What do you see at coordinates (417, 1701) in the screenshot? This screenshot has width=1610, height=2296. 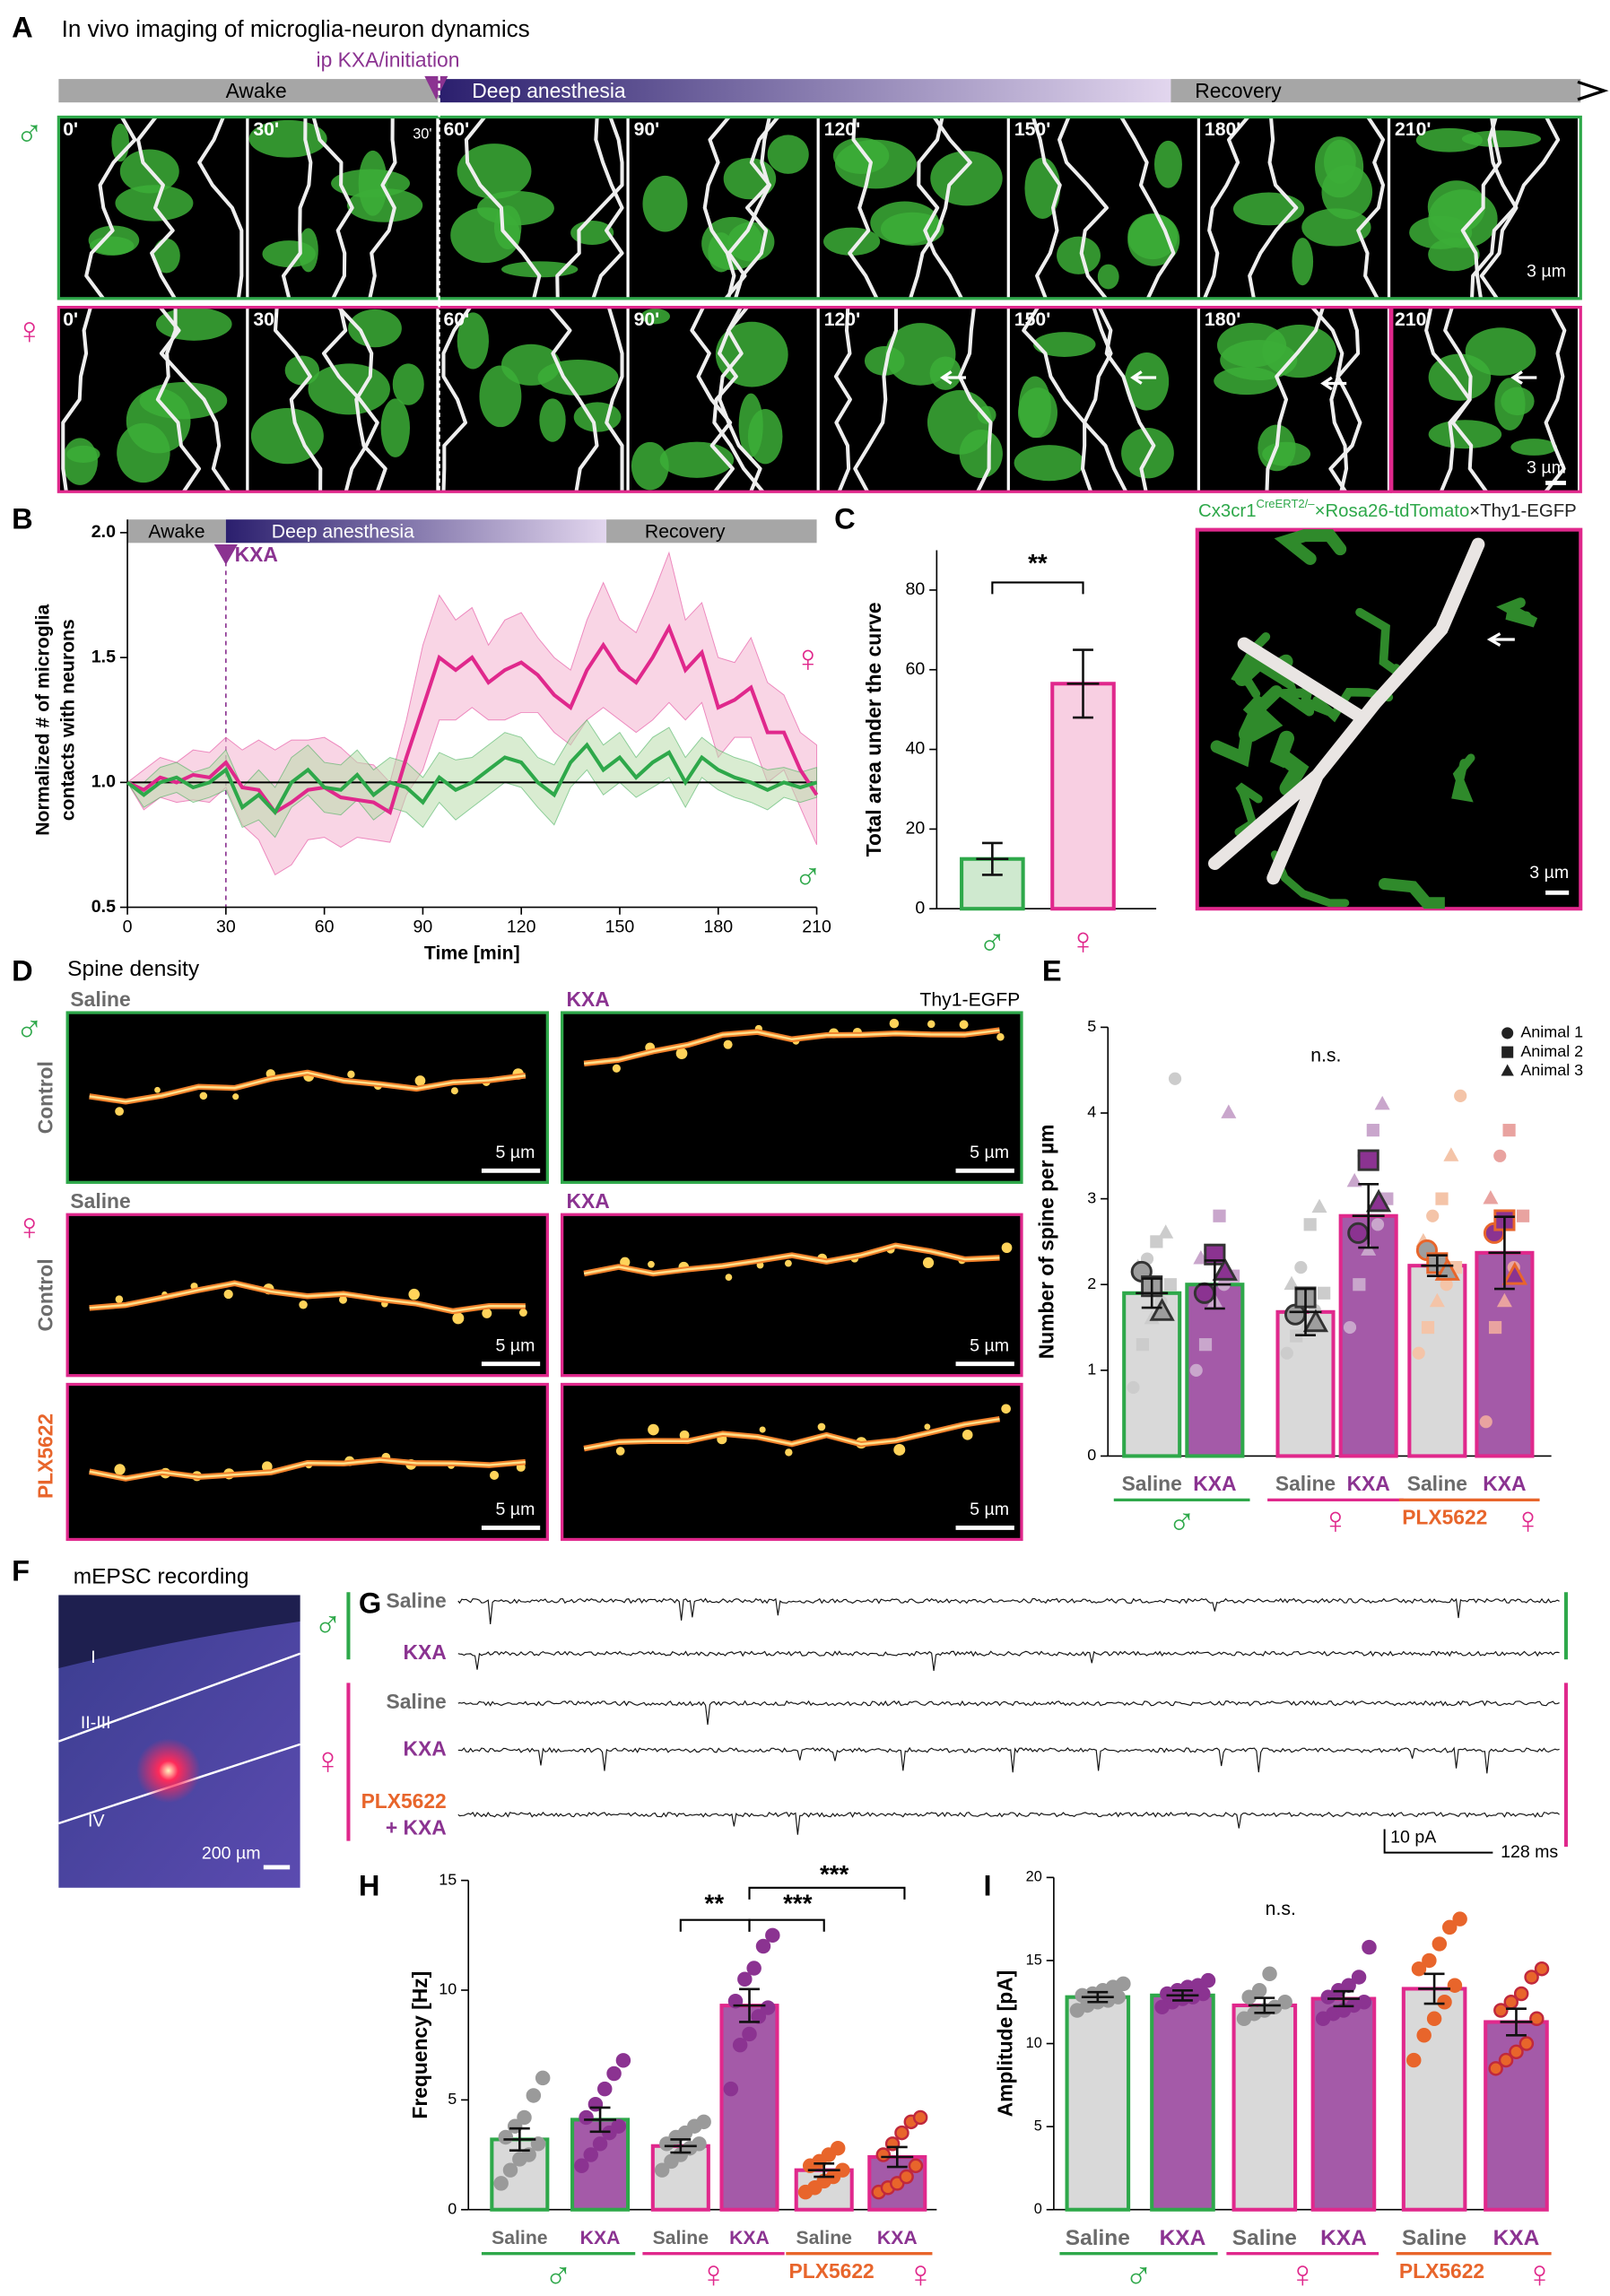 I see `trace-label: Saline` at bounding box center [417, 1701].